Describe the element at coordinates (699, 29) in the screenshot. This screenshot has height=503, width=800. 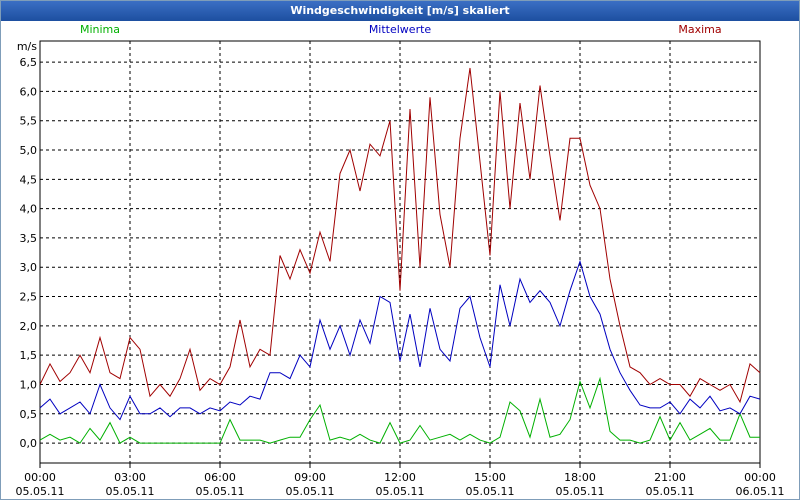
I see `legend-entry: Maxima` at that location.